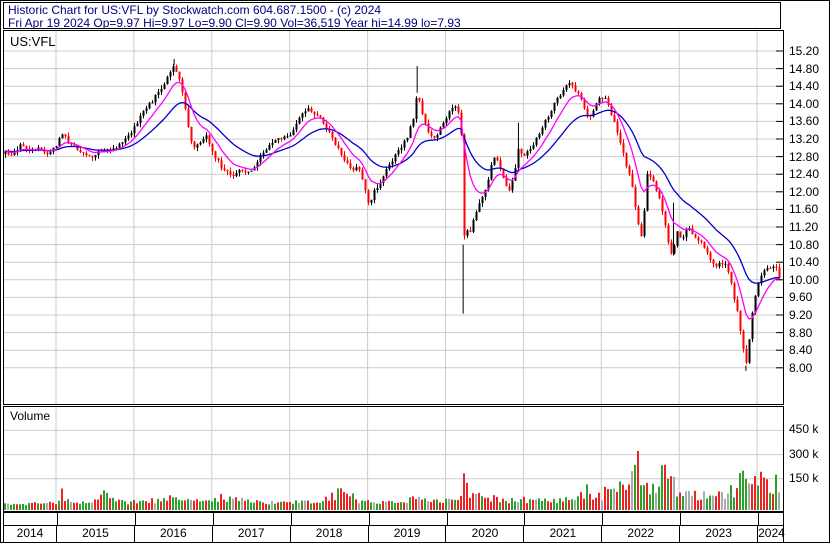  I want to click on price-axis-label: 9.20, so click(801, 315).